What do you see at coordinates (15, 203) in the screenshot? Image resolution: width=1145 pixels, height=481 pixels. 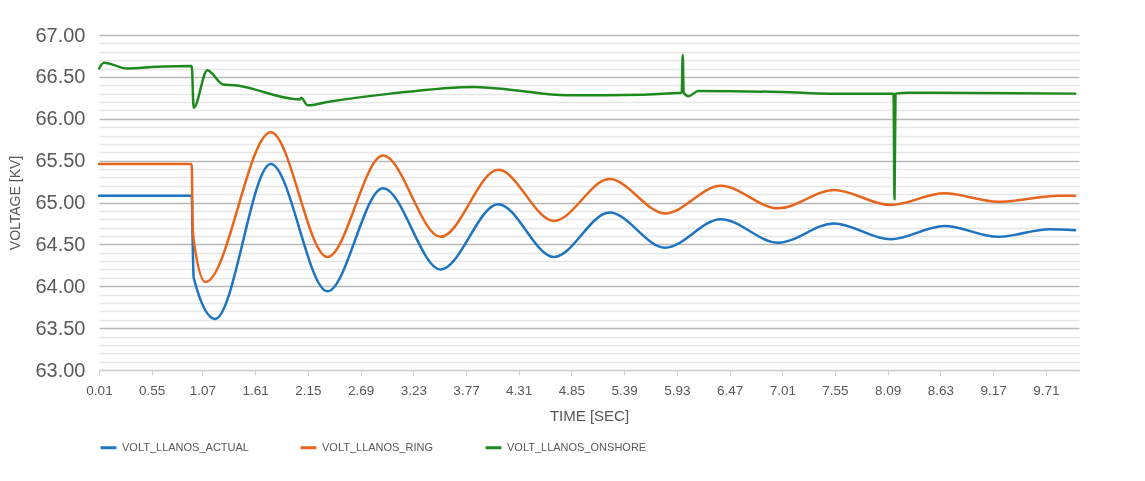 I see `y-axis-title: VOLTAGE [KV]` at bounding box center [15, 203].